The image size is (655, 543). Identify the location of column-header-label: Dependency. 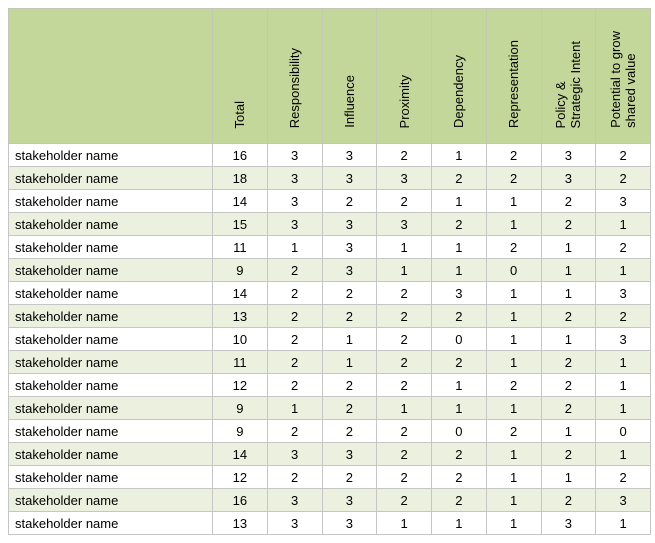
(459, 91).